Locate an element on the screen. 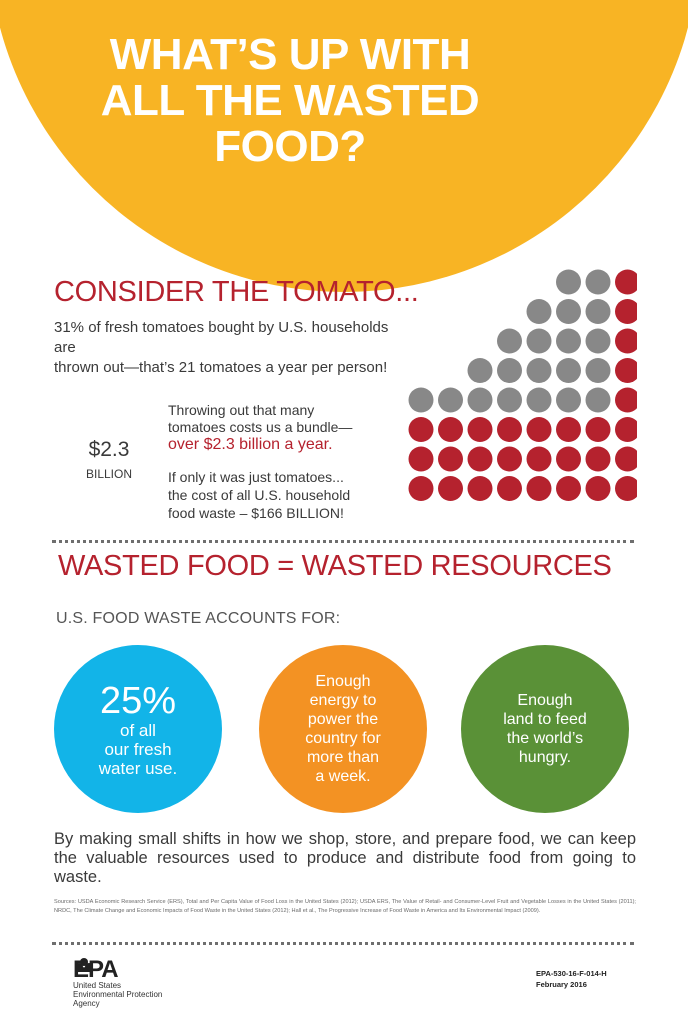 The height and width of the screenshot is (1033, 688). agency-line-1: United States is located at coordinates (97, 985).